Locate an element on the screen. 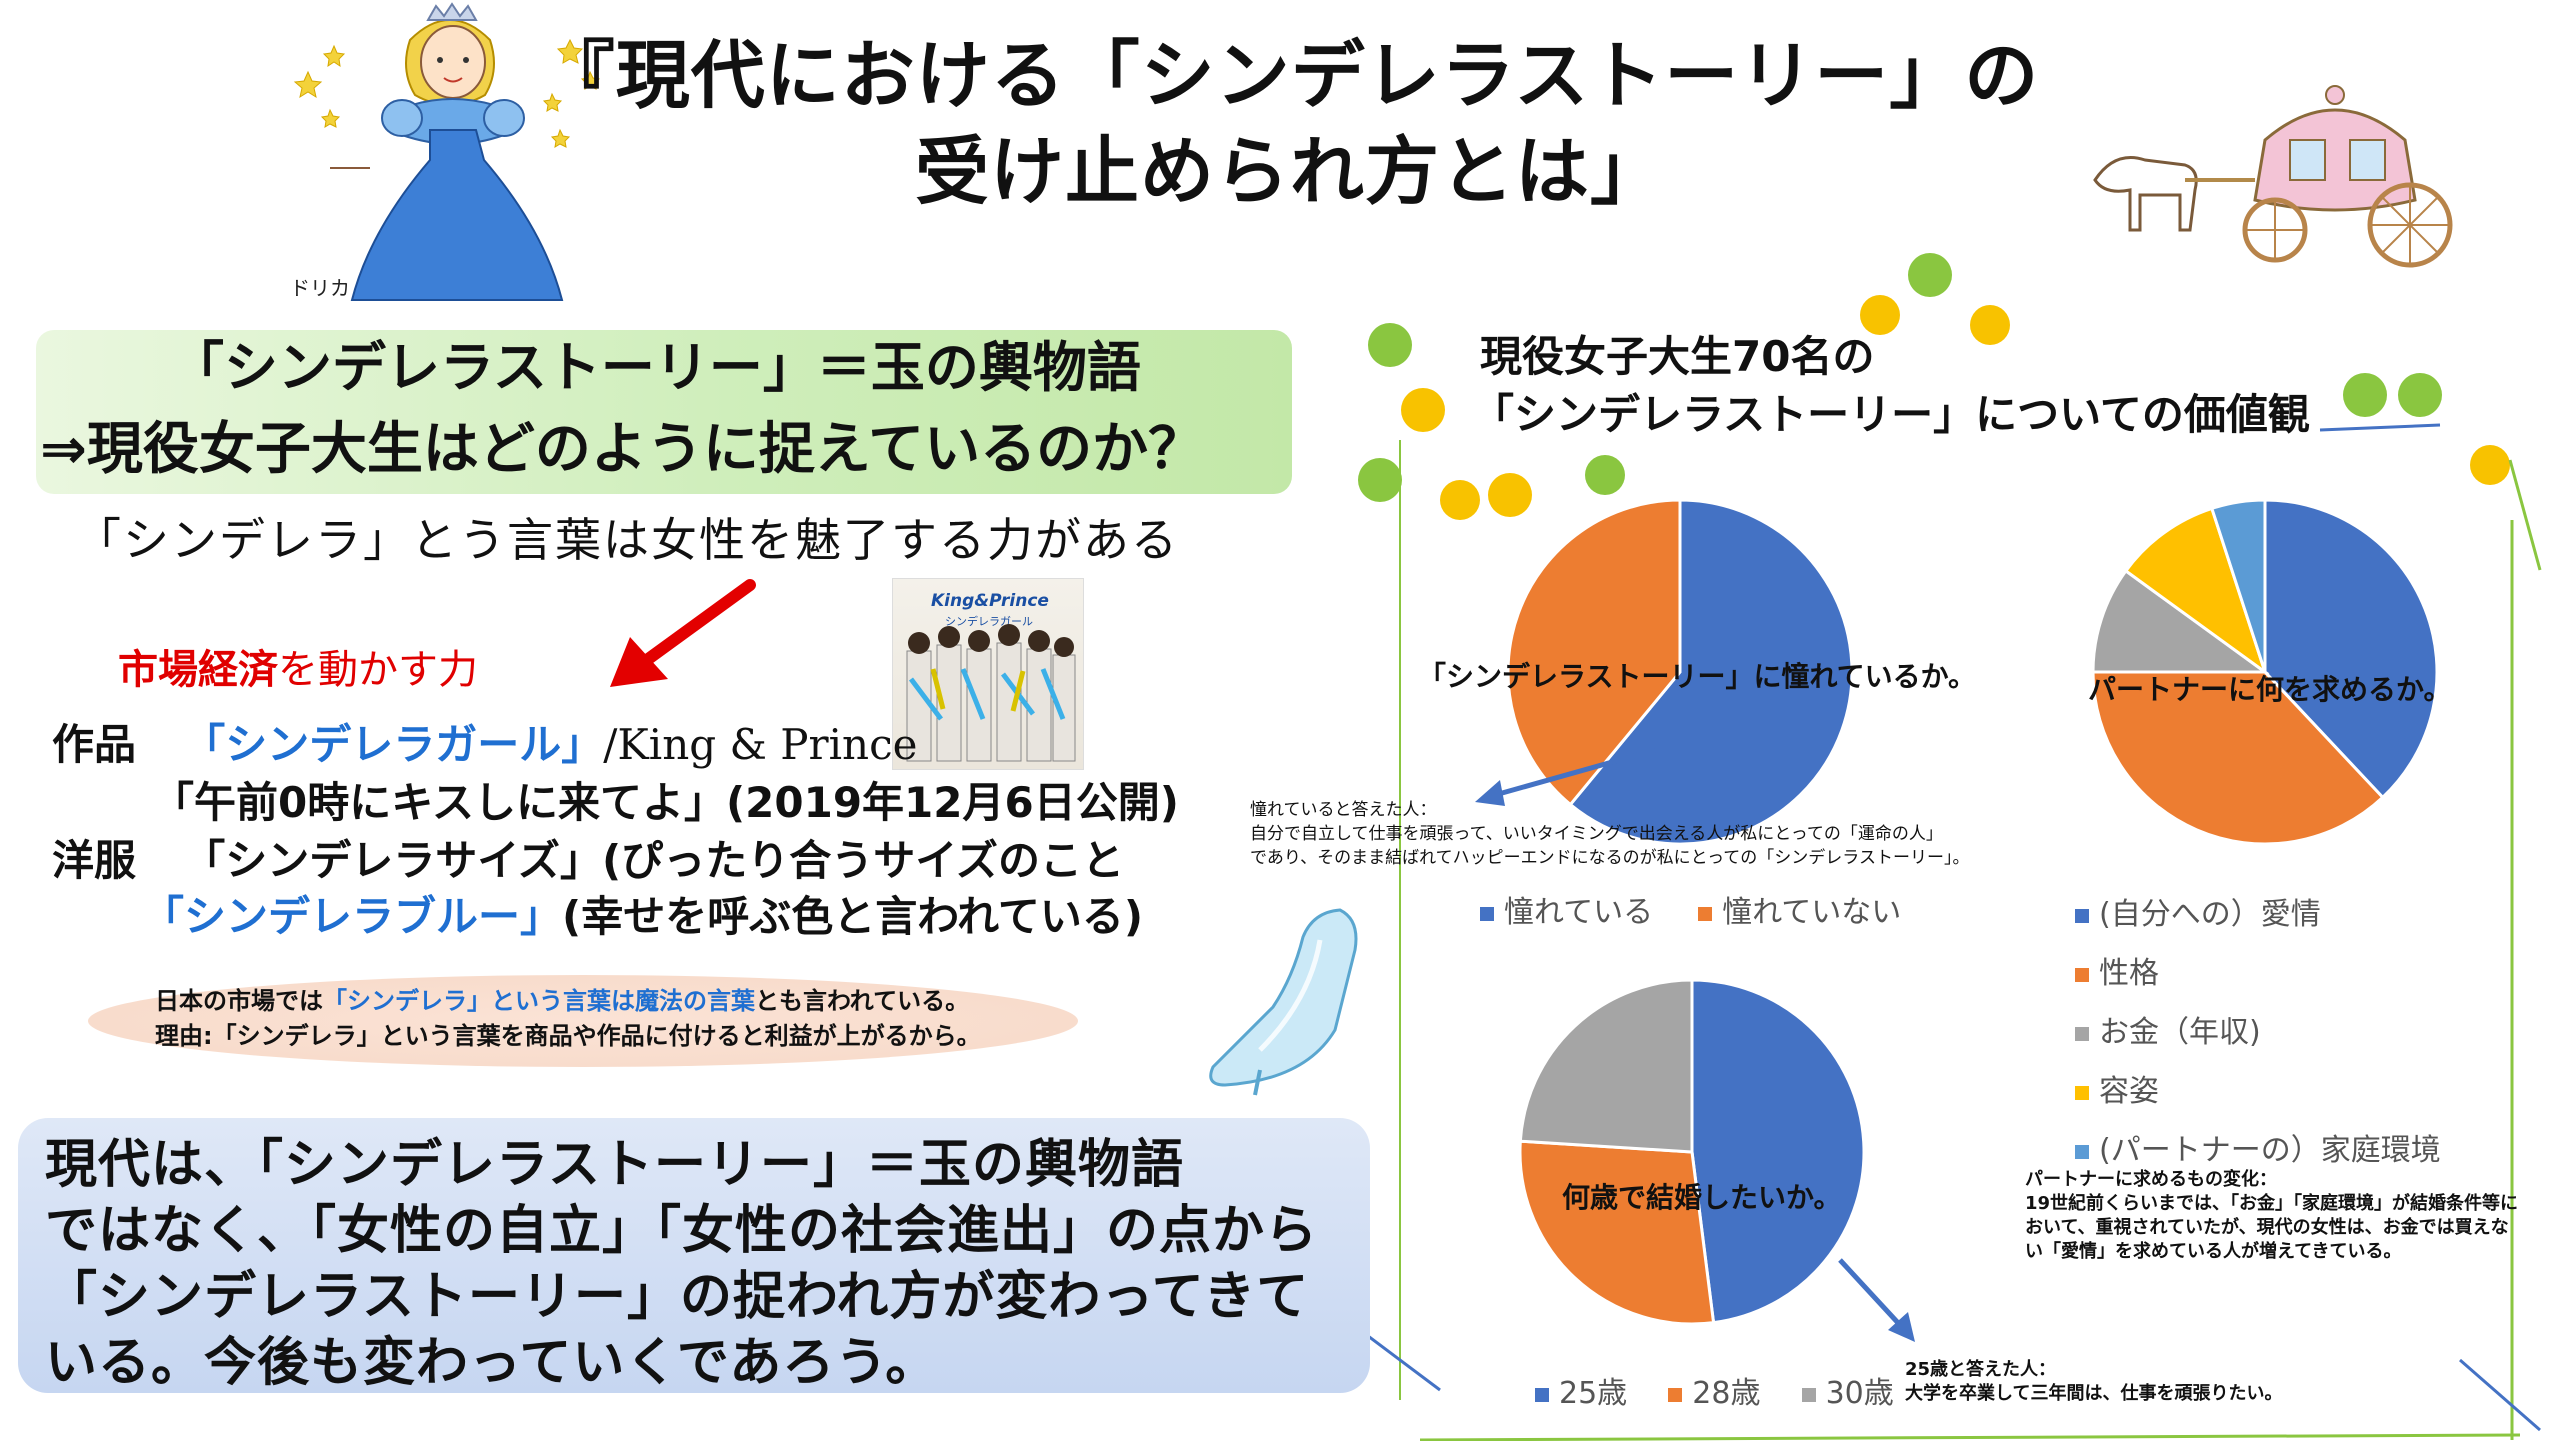 The height and width of the screenshot is (1441, 2560). survey-title-line-2: 「シンデレラストーリー」についての価値観 is located at coordinates (1891, 414).